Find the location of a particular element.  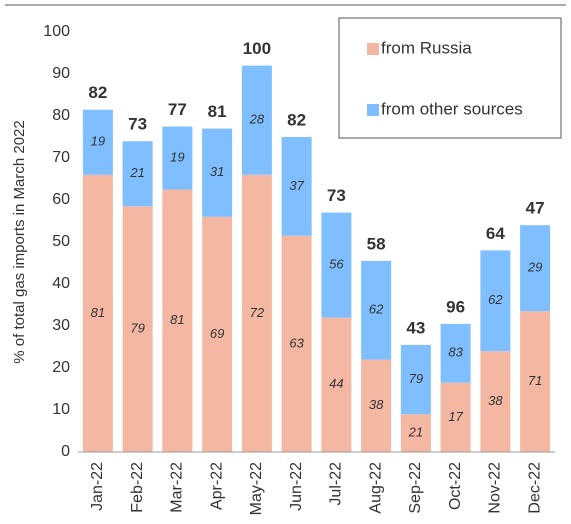

y-tick-label: 10 is located at coordinates (61, 409).